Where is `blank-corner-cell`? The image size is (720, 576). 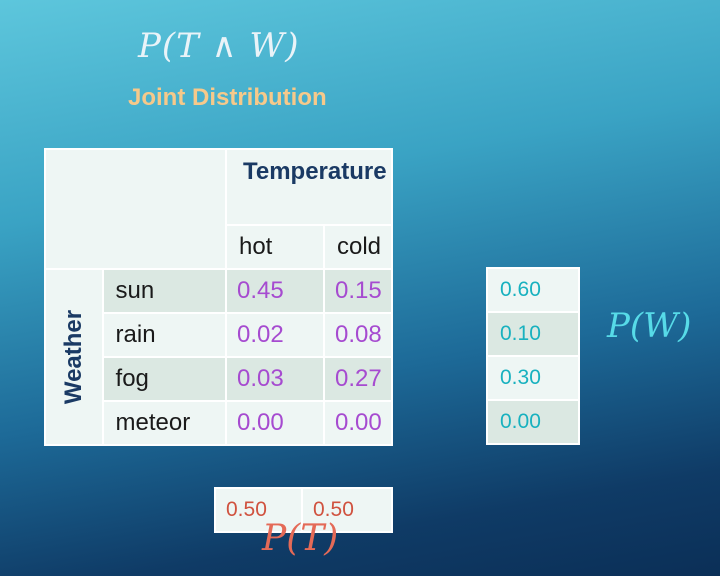 blank-corner-cell is located at coordinates (135, 209).